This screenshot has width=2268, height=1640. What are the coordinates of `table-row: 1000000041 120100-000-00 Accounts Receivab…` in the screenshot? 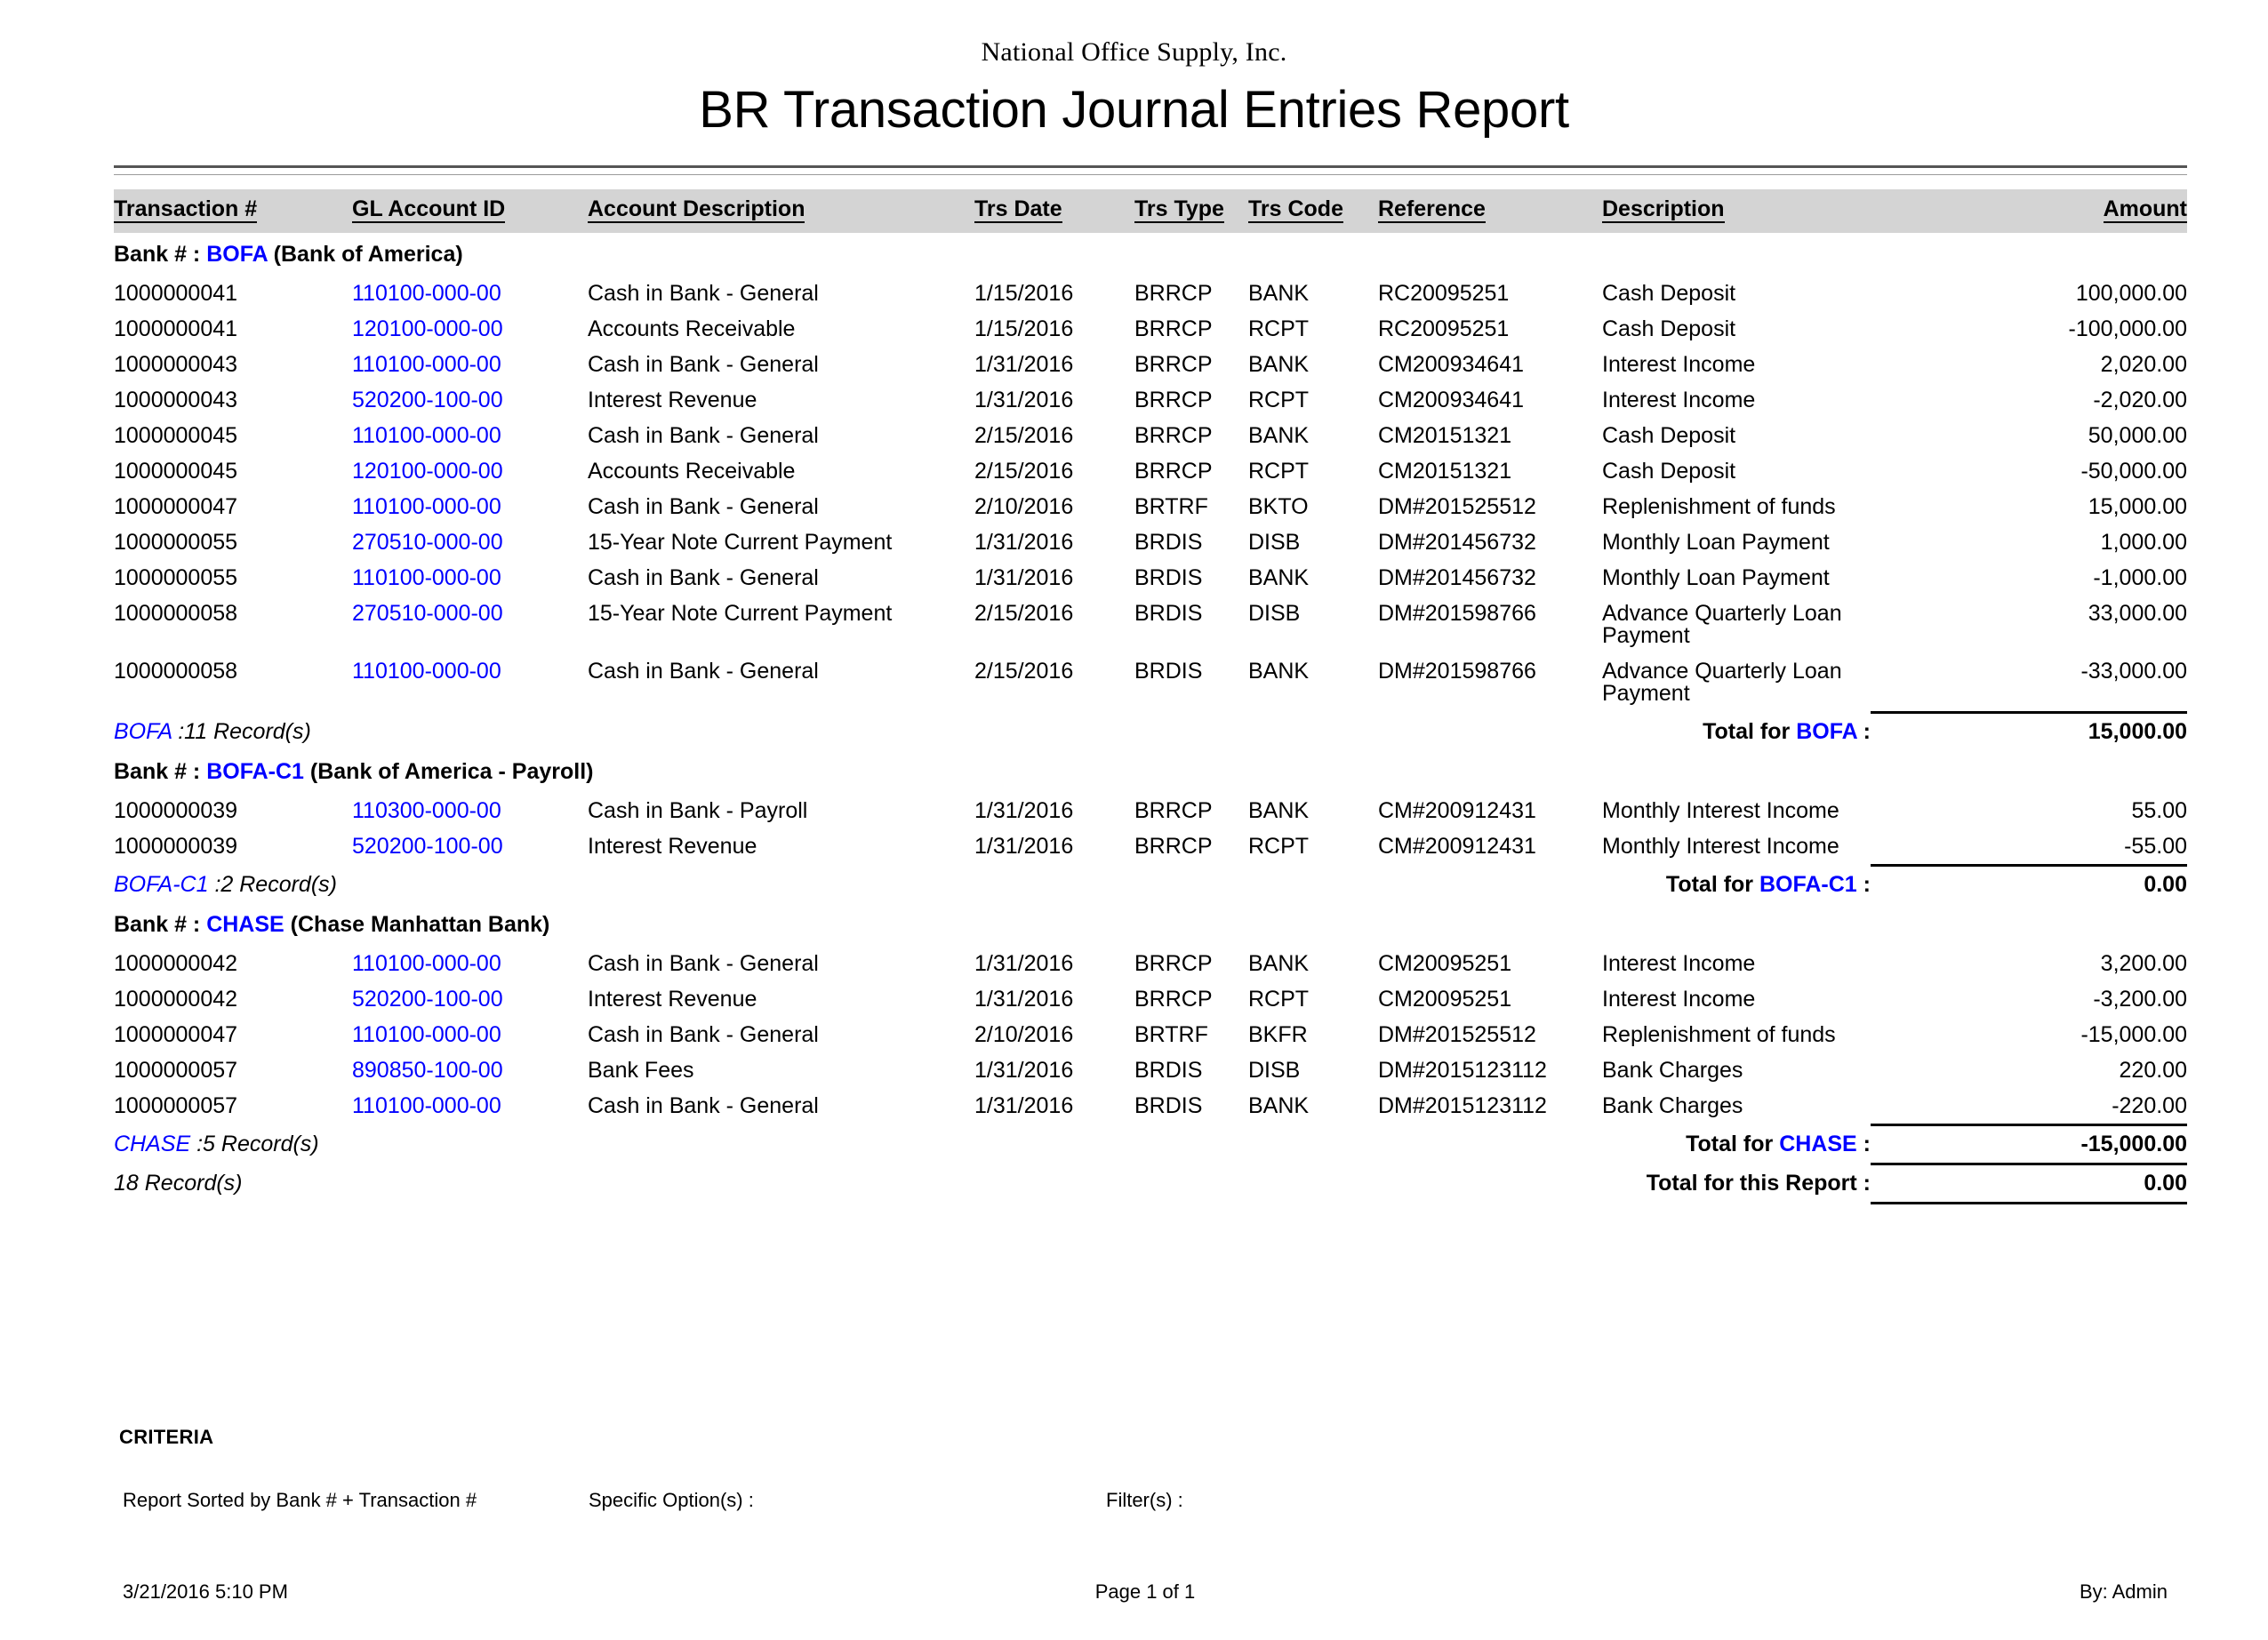 It's located at (1150, 329).